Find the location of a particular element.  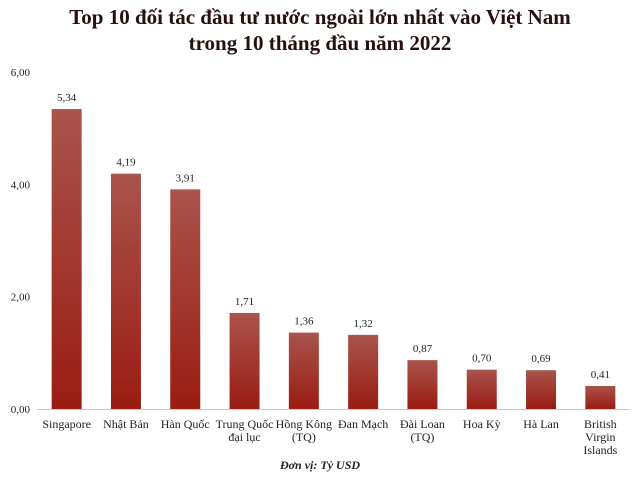

unit-label: Đơn vị: Tỷ USD is located at coordinates (320, 465).